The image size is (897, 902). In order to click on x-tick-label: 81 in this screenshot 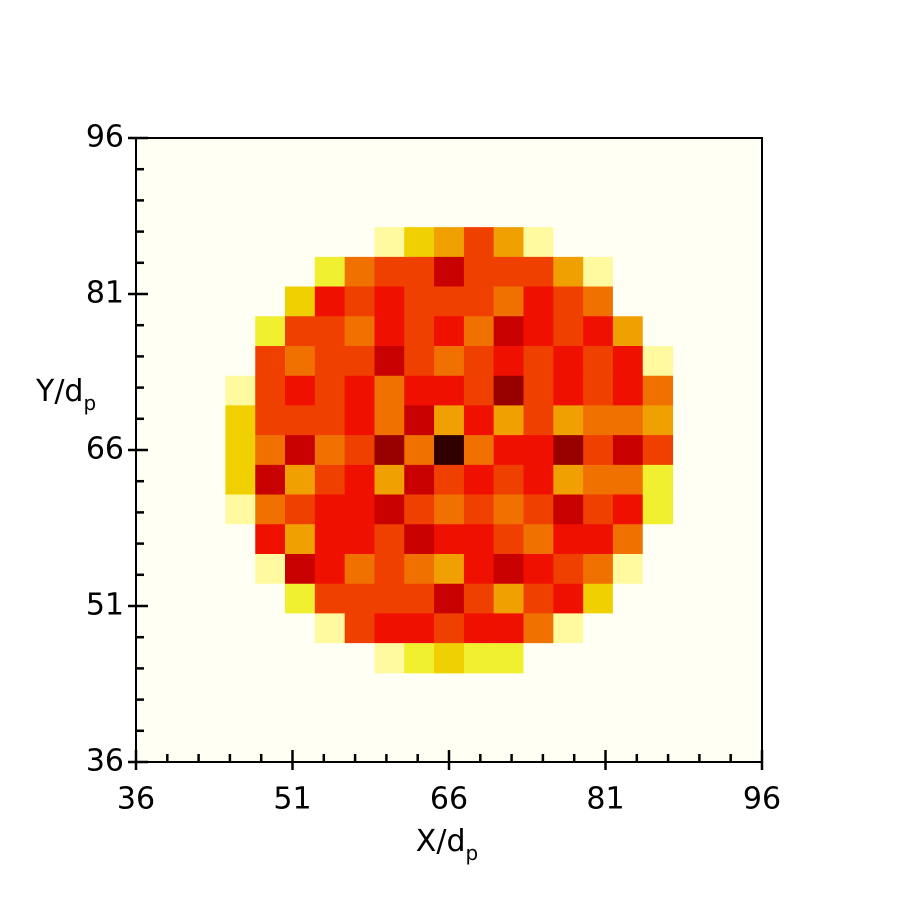, I will do `click(605, 799)`.